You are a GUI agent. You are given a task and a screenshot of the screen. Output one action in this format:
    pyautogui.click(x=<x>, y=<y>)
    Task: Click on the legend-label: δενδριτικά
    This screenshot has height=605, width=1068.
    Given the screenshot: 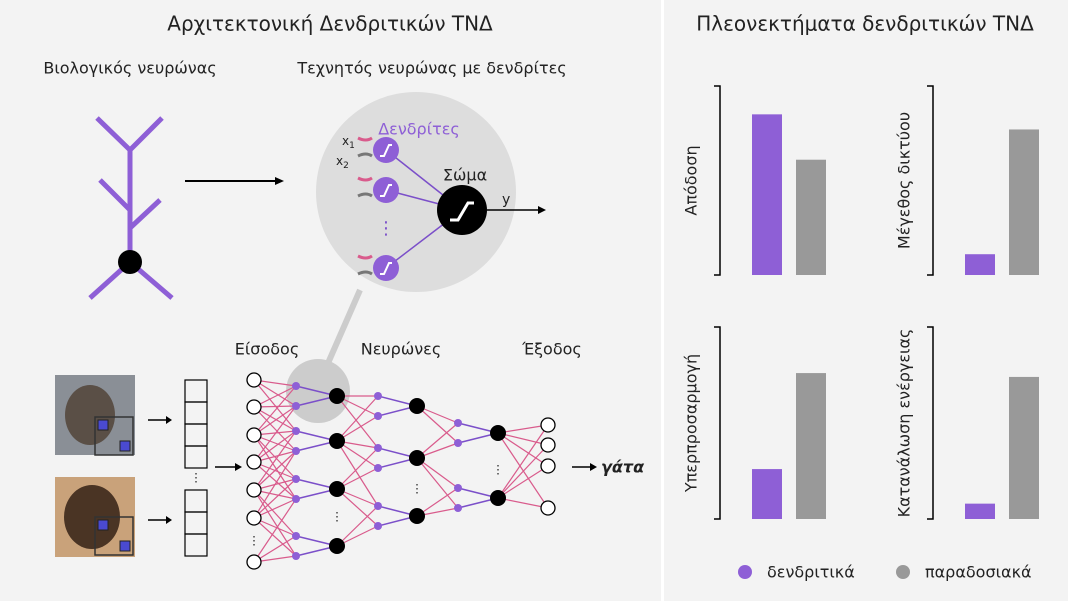 What is the action you would take?
    pyautogui.click(x=811, y=572)
    